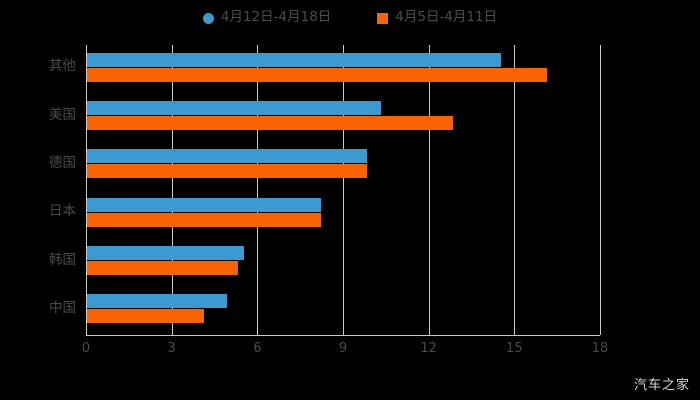 The height and width of the screenshot is (400, 700). I want to click on y-axis-label-中国: 中国, so click(62, 307).